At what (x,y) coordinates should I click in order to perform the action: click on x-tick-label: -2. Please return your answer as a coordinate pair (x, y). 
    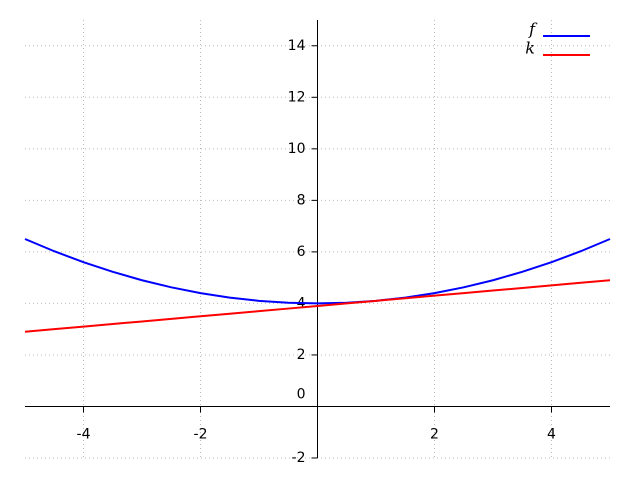
    Looking at the image, I should click on (201, 434).